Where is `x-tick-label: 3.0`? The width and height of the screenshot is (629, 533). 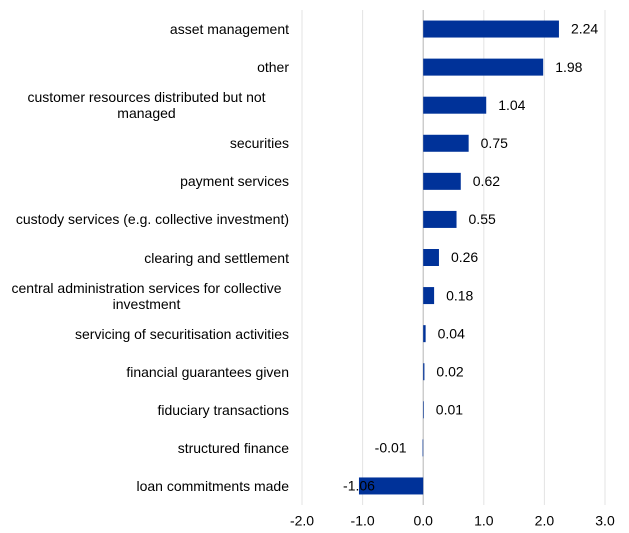 x-tick-label: 3.0 is located at coordinates (605, 521).